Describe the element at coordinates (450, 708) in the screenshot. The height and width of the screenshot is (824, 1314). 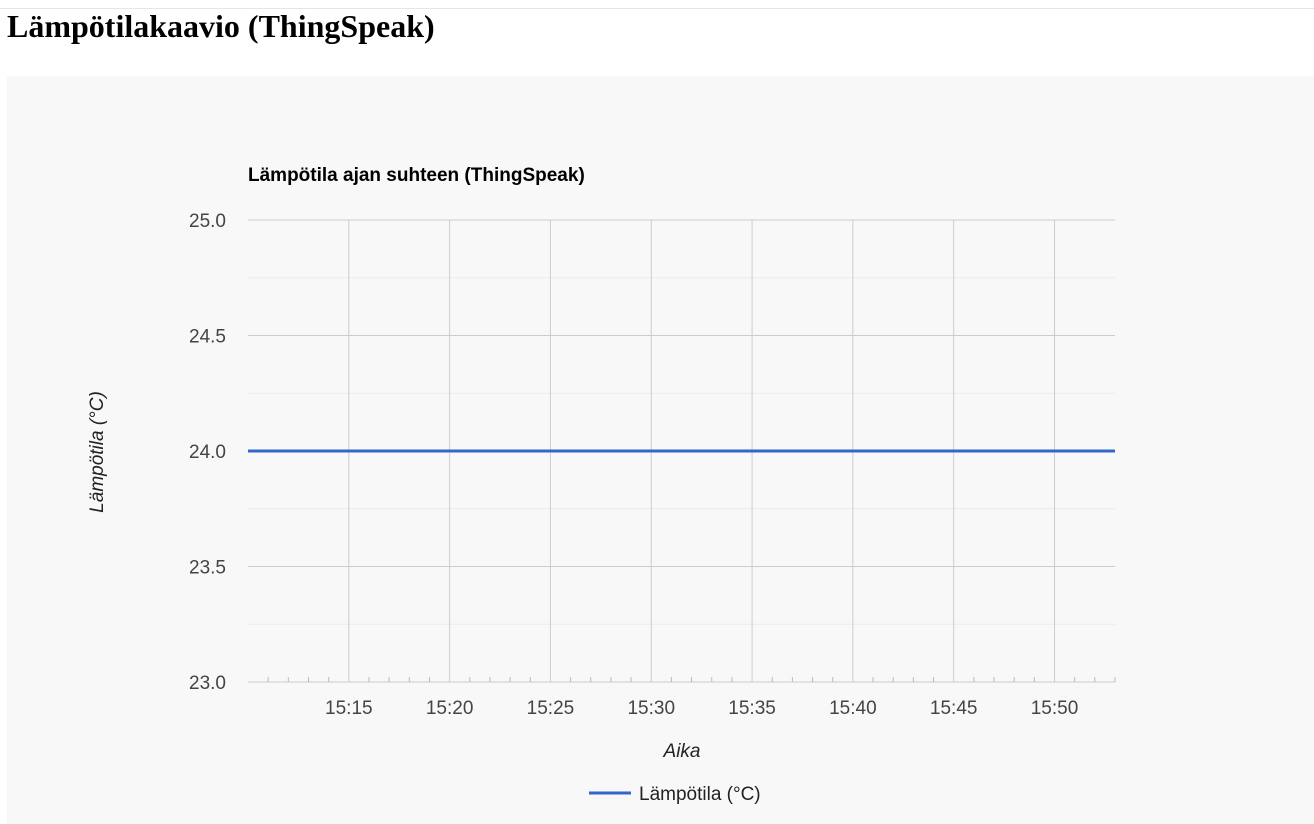
I see `x-tick-label: 15:20` at that location.